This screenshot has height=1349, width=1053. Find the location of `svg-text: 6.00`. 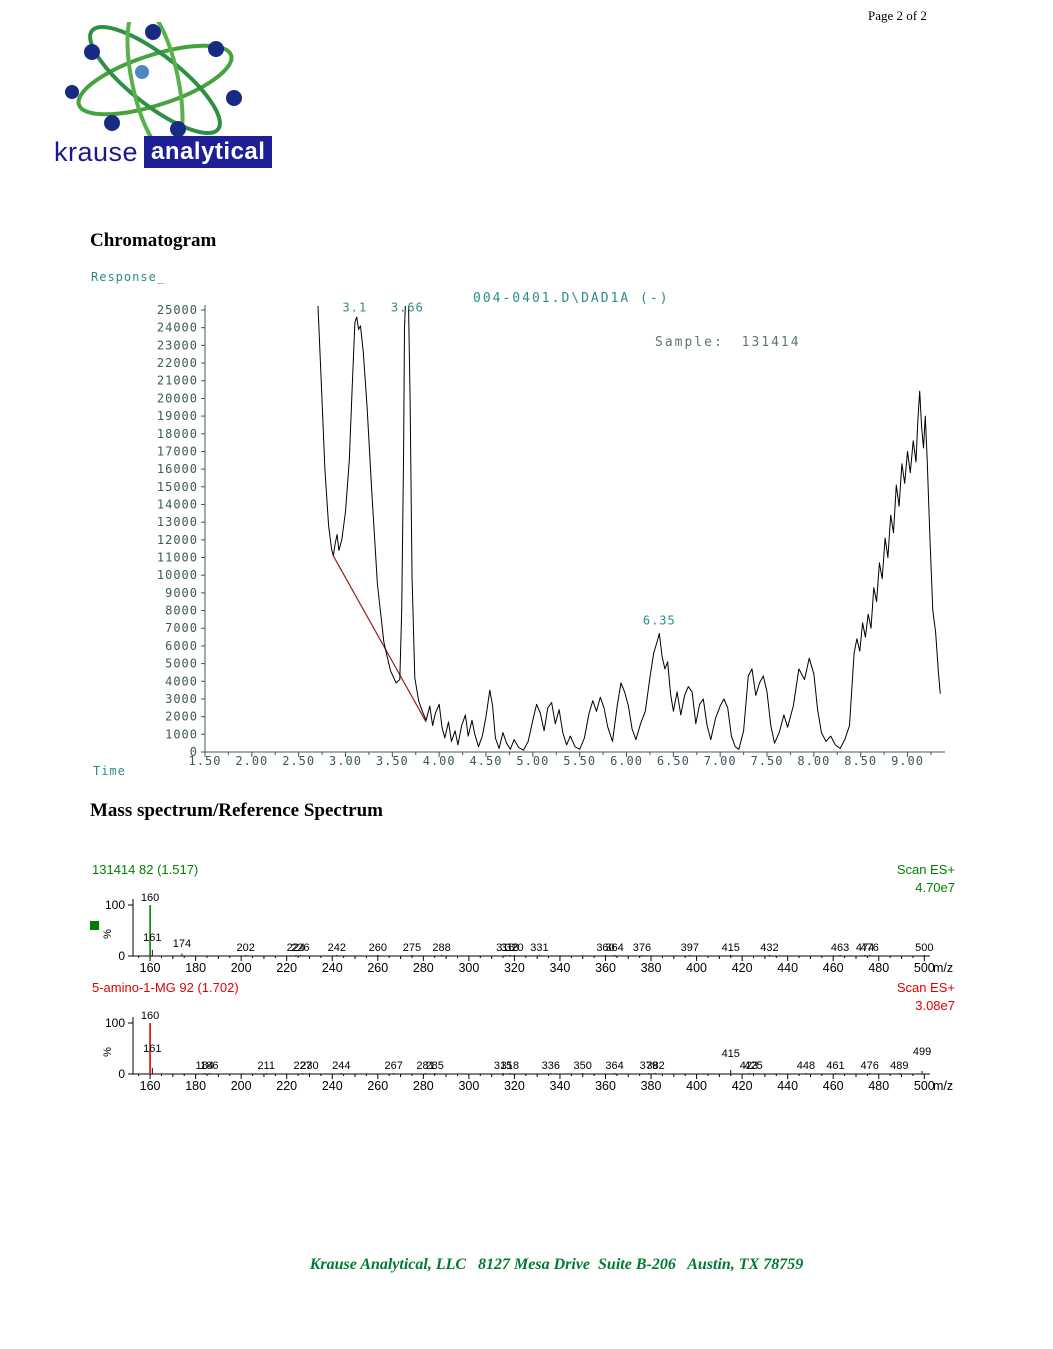

svg-text: 6.00 is located at coordinates (626, 761).